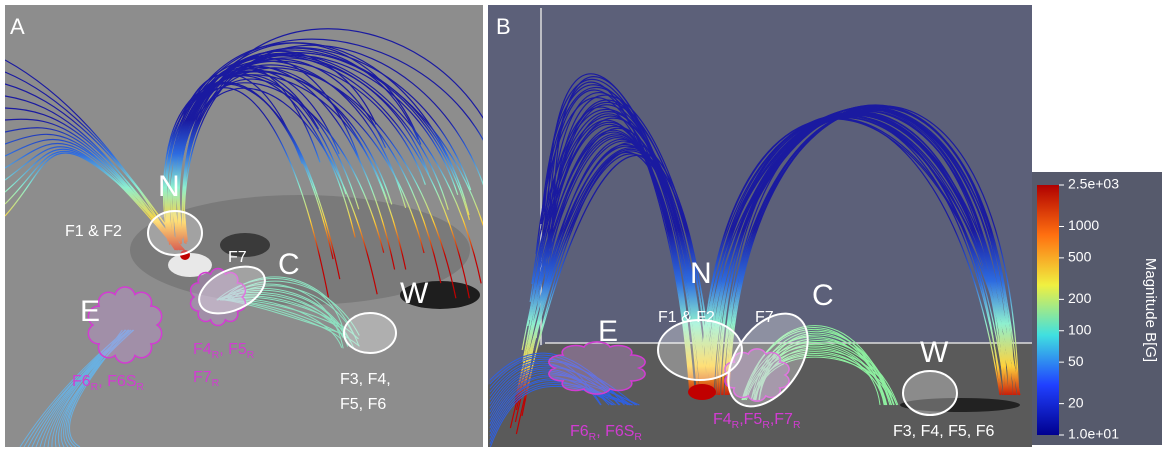 The width and height of the screenshot is (1167, 455). Describe the element at coordinates (686, 317) in the screenshot. I see `region-label: F1 & F2` at that location.